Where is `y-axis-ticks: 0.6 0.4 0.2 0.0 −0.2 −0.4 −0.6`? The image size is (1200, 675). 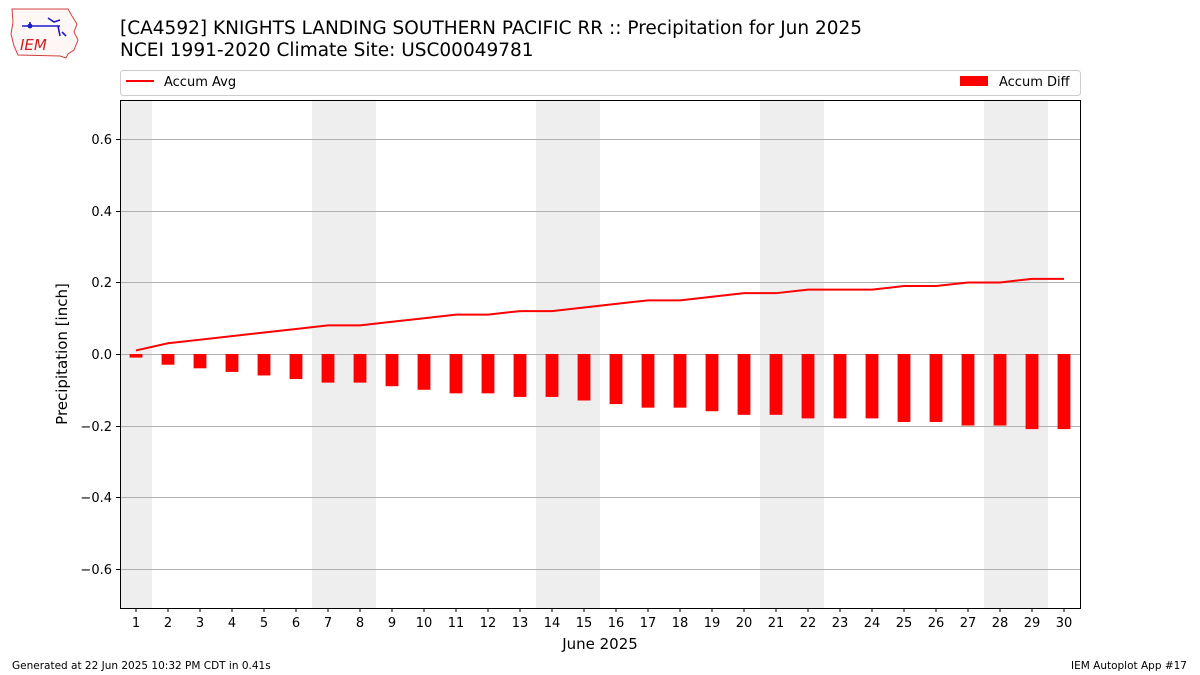
y-axis-ticks: 0.6 0.4 0.2 0.0 −0.2 −0.4 −0.6 is located at coordinates (100, 355).